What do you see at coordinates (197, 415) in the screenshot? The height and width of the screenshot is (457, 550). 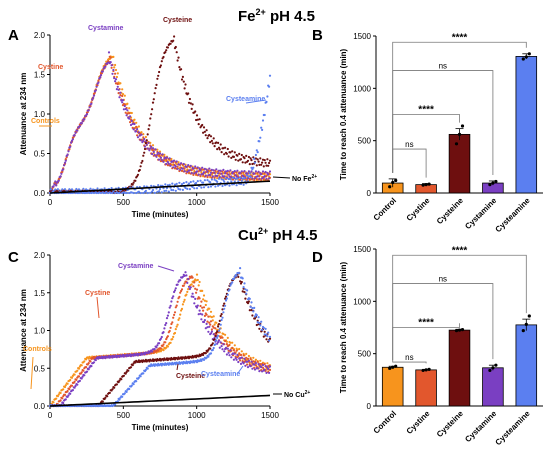 I see `x-tick-label: 1000` at bounding box center [197, 415].